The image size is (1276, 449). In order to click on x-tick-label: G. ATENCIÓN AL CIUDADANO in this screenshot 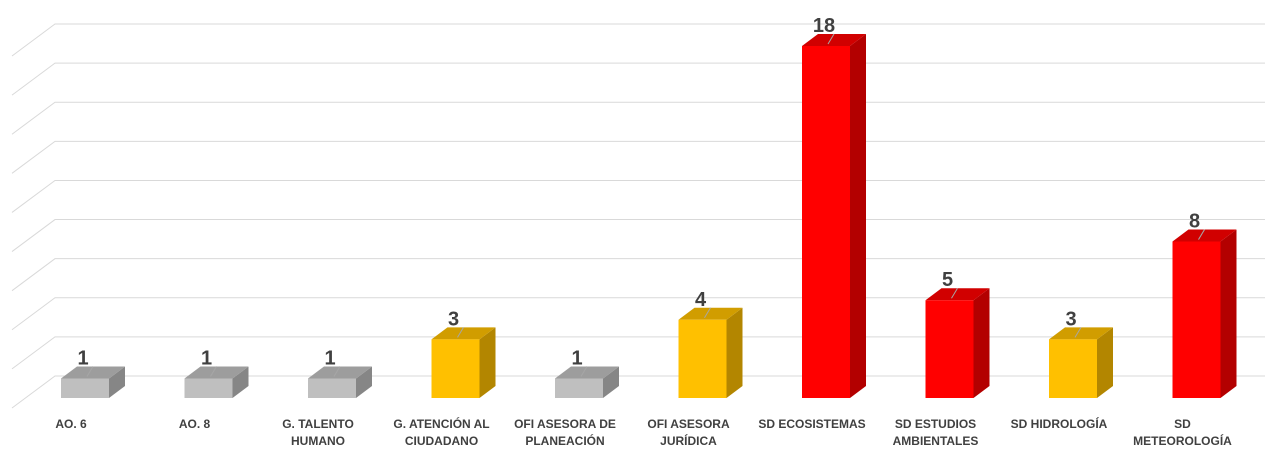, I will do `click(441, 432)`.